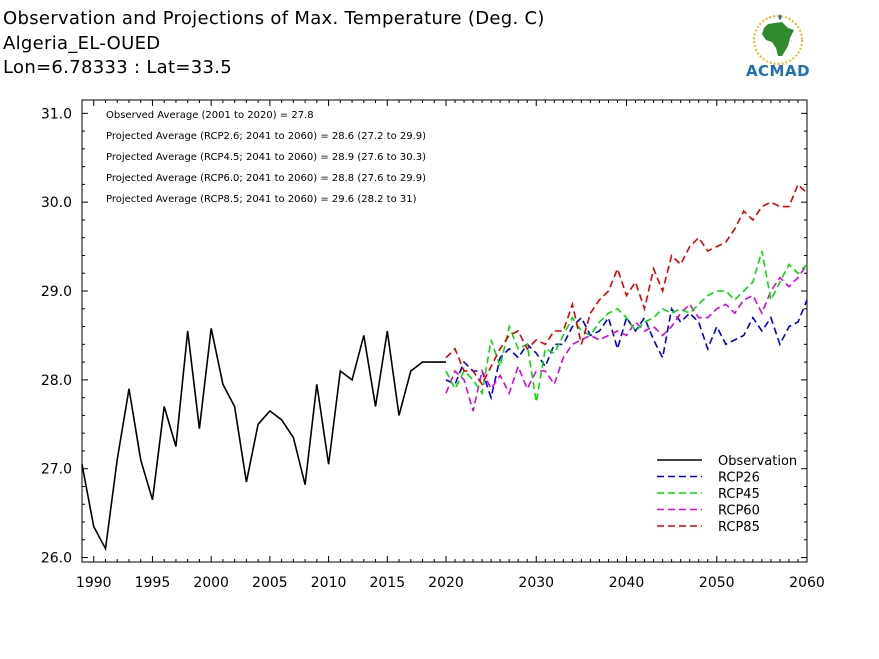 This screenshot has width=879, height=659. I want to click on legend-label-rcp45: RCP45, so click(739, 494).